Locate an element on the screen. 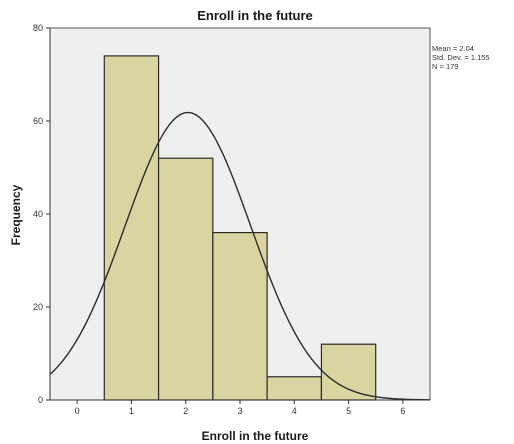  x-axis-ticks: 0 1 2 3 4 5 6 is located at coordinates (240, 408).